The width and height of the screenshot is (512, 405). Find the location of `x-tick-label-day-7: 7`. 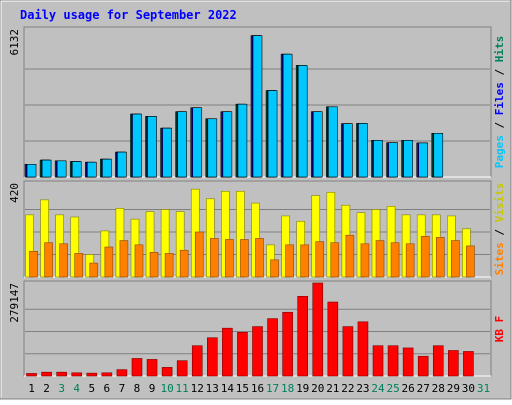

x-tick-label-day-7: 7 is located at coordinates (122, 388).